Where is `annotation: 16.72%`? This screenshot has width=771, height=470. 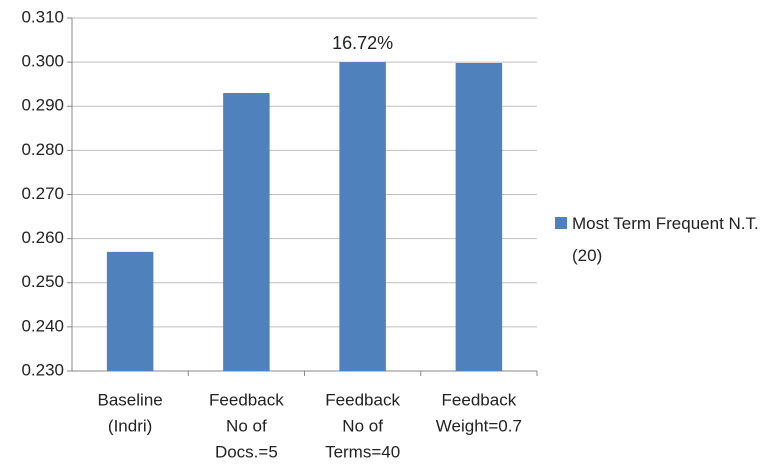
annotation: 16.72% is located at coordinates (362, 43).